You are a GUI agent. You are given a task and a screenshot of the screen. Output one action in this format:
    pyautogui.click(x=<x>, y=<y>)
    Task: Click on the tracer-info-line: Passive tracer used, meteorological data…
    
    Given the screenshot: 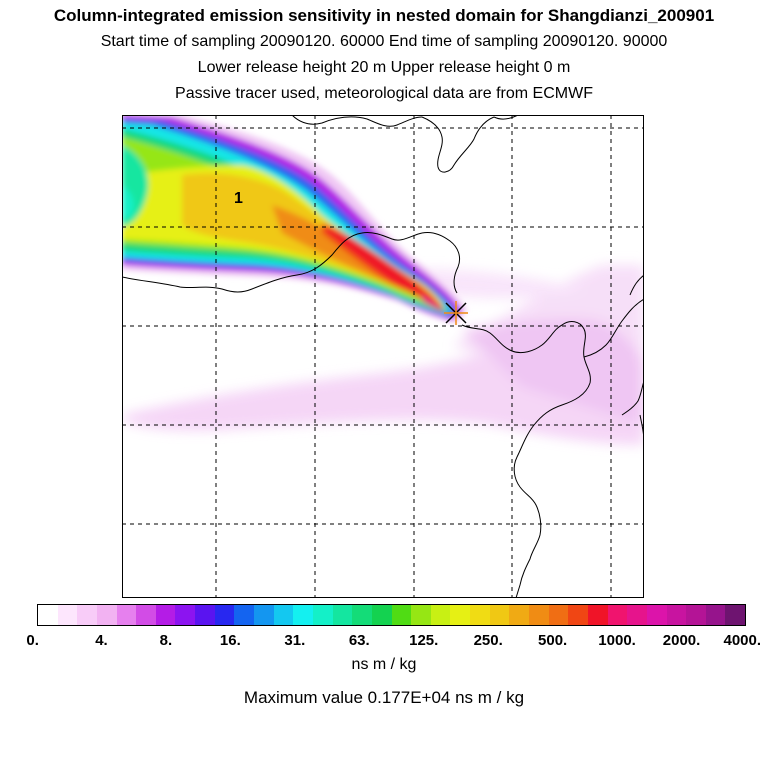 What is the action you would take?
    pyautogui.click(x=384, y=93)
    